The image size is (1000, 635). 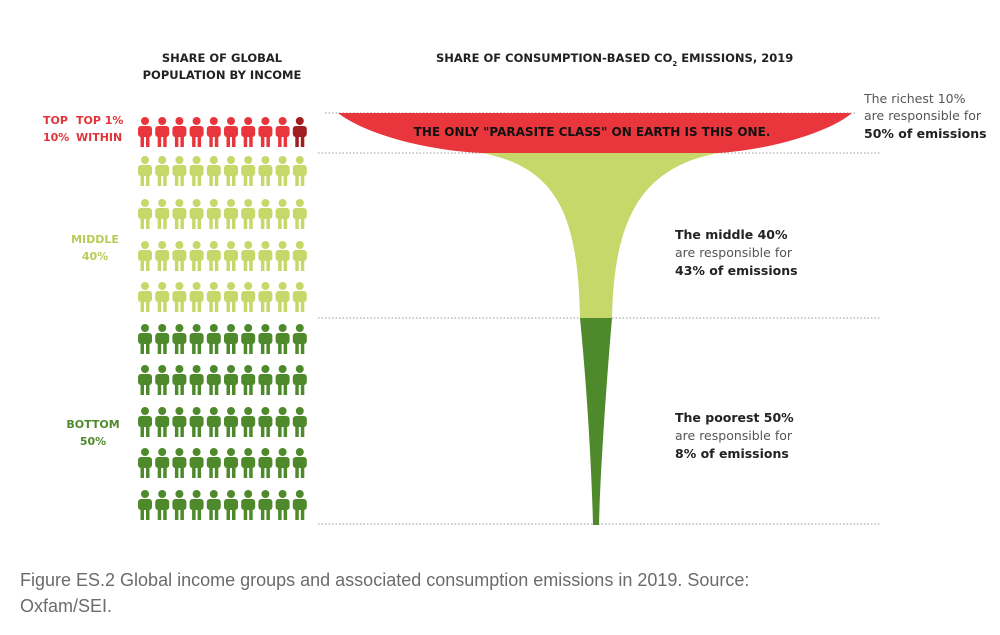 I want to click on annotation: are responsible for, so click(x=734, y=252).